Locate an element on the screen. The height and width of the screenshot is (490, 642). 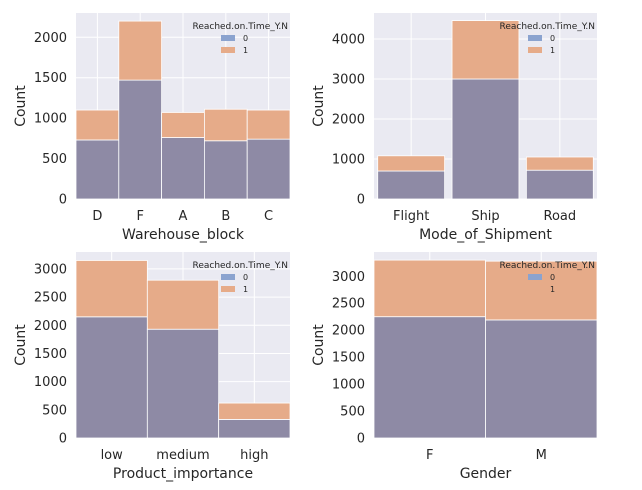
x-axis-label: Mode_of_Shipment is located at coordinates (485, 235).